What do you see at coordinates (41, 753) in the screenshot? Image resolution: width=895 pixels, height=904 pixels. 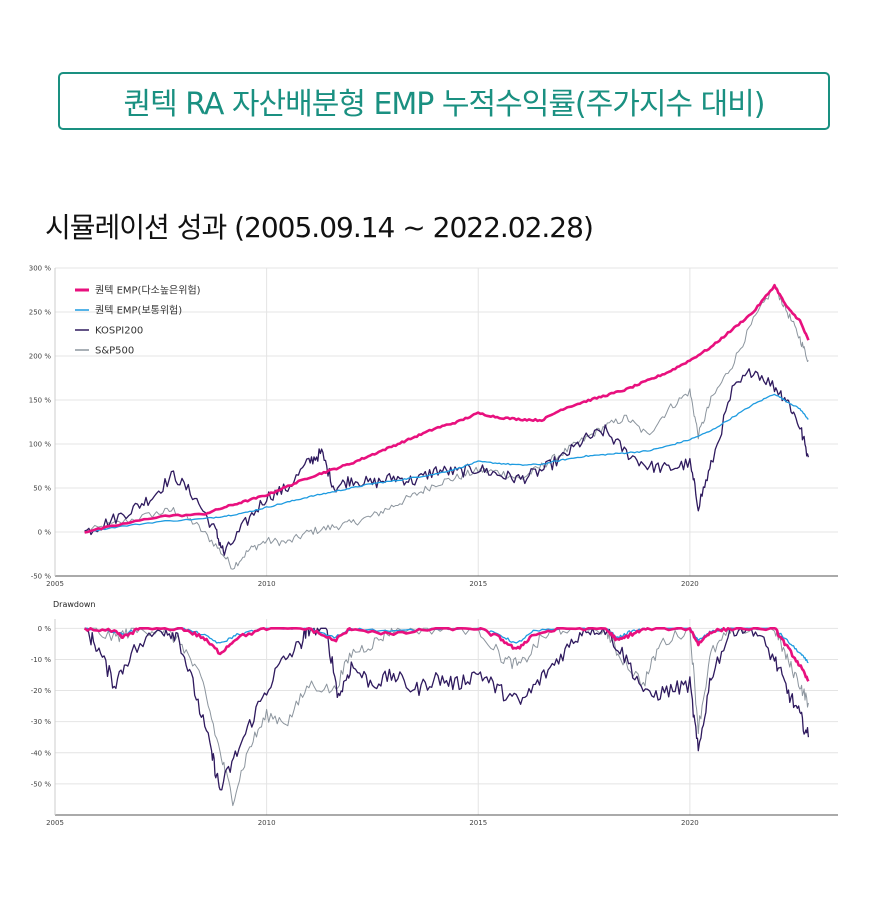 I see `y-tick-label: -40 %` at bounding box center [41, 753].